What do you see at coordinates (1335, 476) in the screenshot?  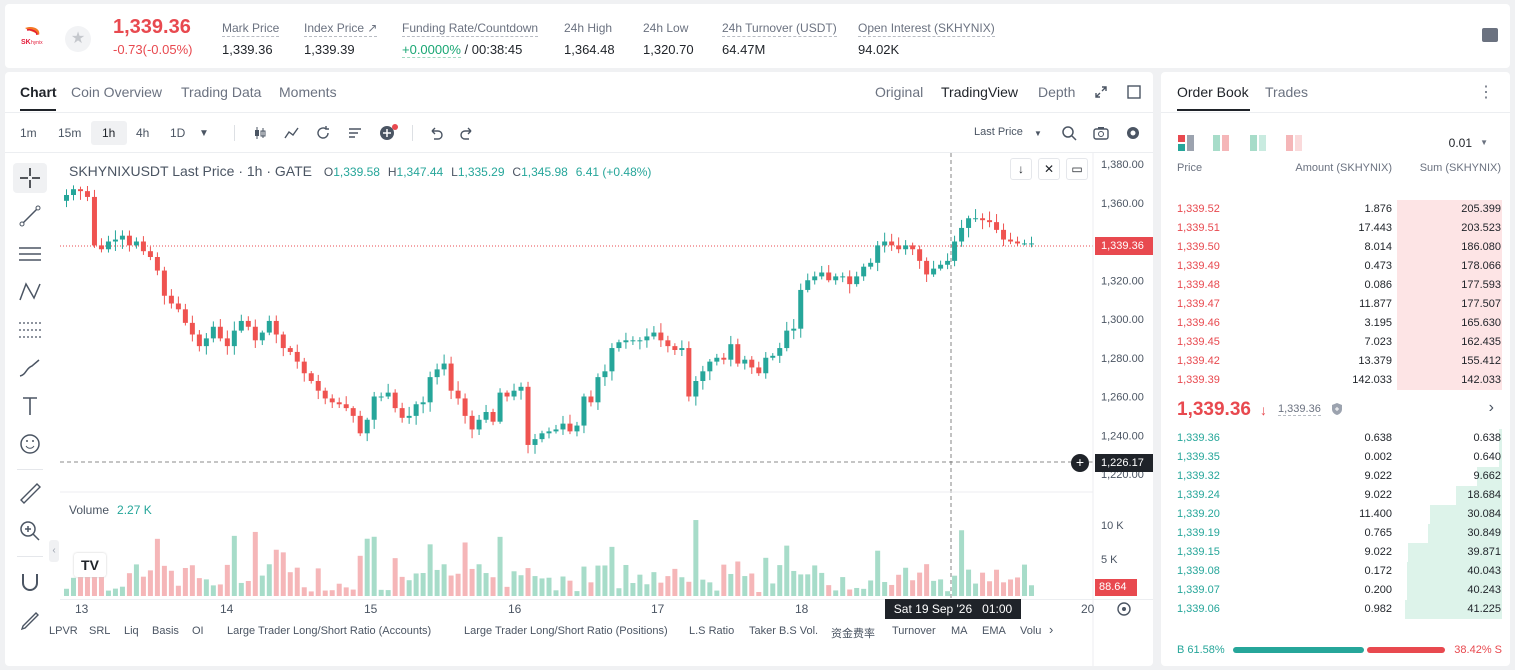 I see `bid-row: 1,339.32 9.022 9.662` at bounding box center [1335, 476].